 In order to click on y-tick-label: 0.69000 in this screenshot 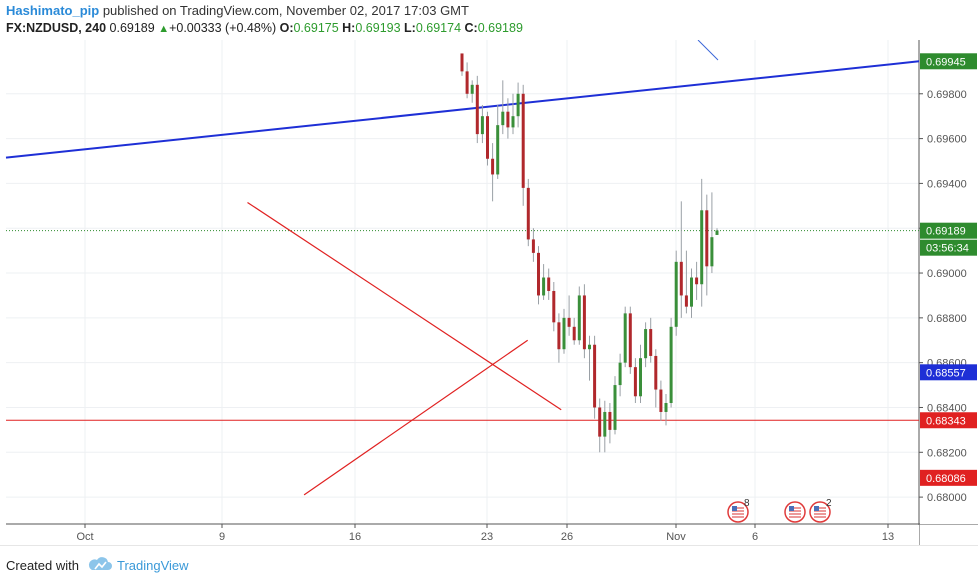, I will do `click(947, 274)`.